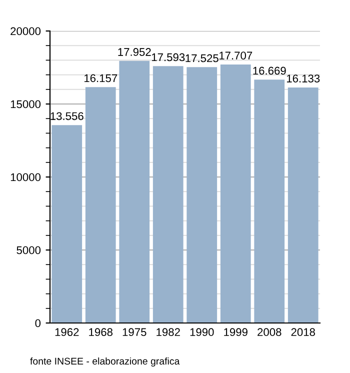 The image size is (350, 373). Describe the element at coordinates (38, 323) in the screenshot. I see `y-tick-label: 0` at that location.